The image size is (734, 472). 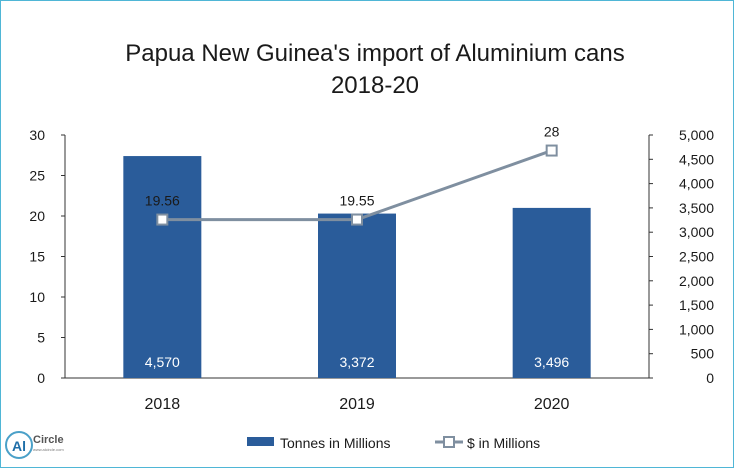 What do you see at coordinates (48, 440) in the screenshot?
I see `logo-text: Circle` at bounding box center [48, 440].